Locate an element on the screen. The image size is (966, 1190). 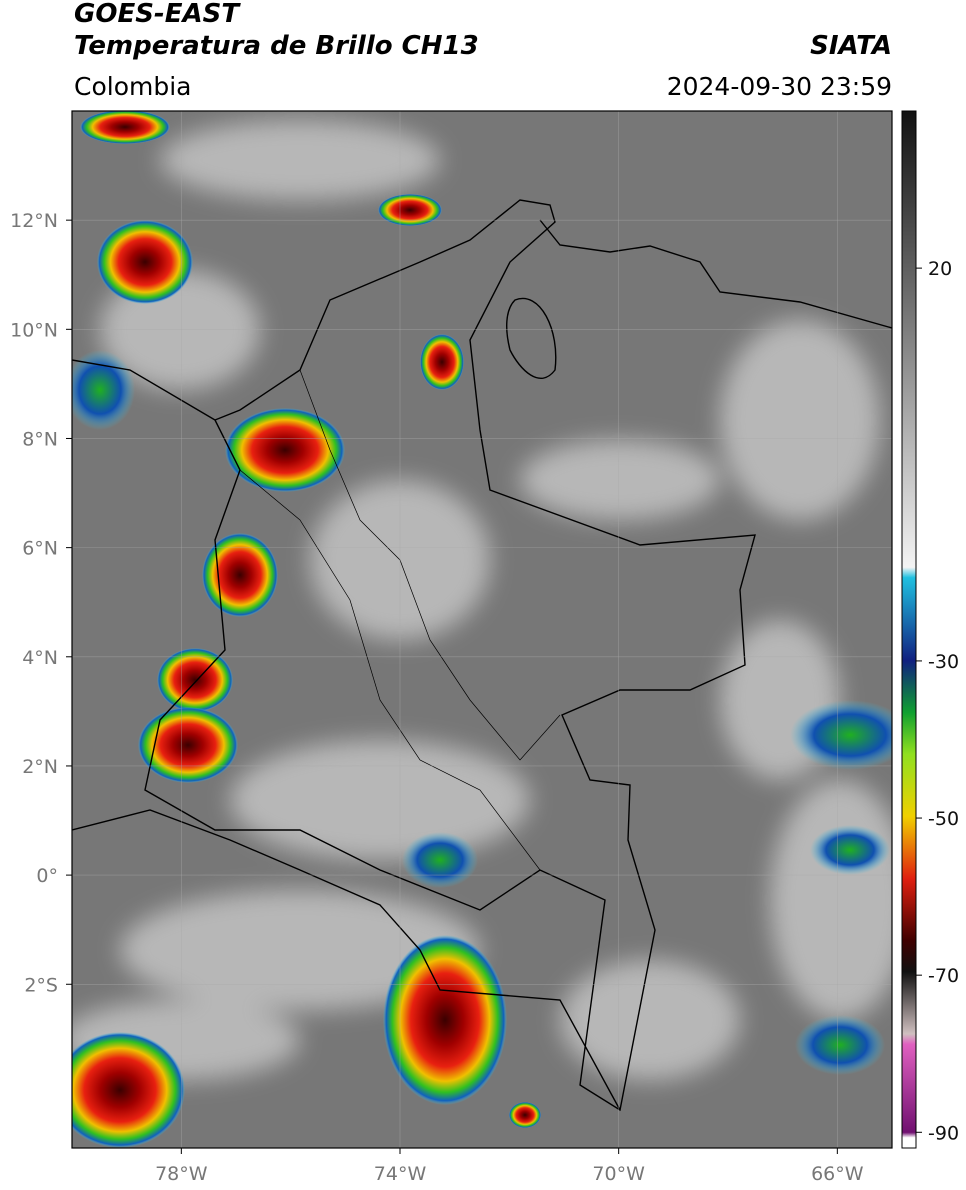
colorbar-tick-label: -70 is located at coordinates (943, 976).